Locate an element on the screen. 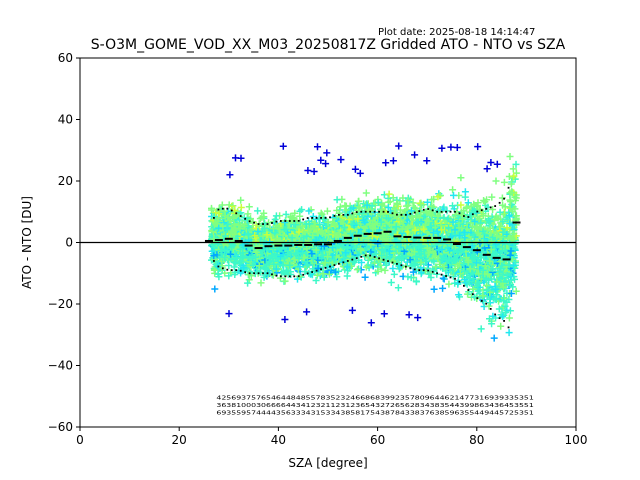  plot-date-subtitle: Plot date: 2025-08-18 14:14:47 is located at coordinates (456, 32).